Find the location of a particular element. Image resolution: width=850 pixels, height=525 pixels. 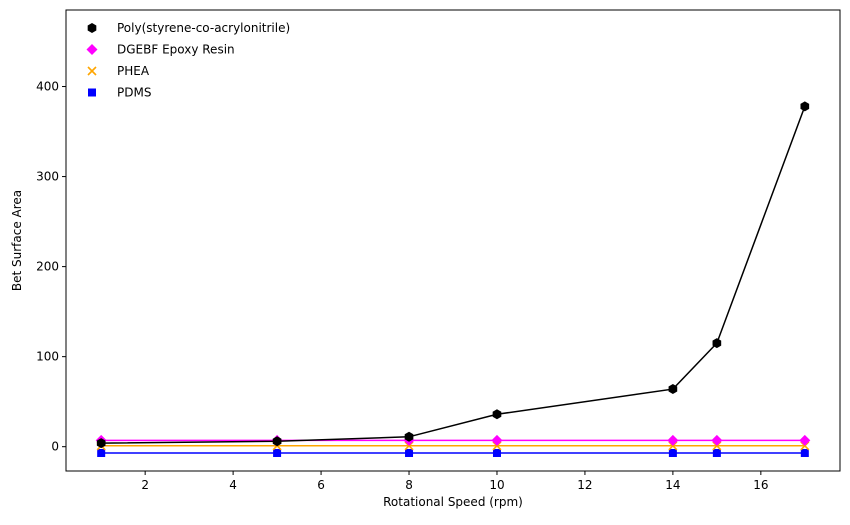

x-tick-label: 12 is located at coordinates (584, 485).